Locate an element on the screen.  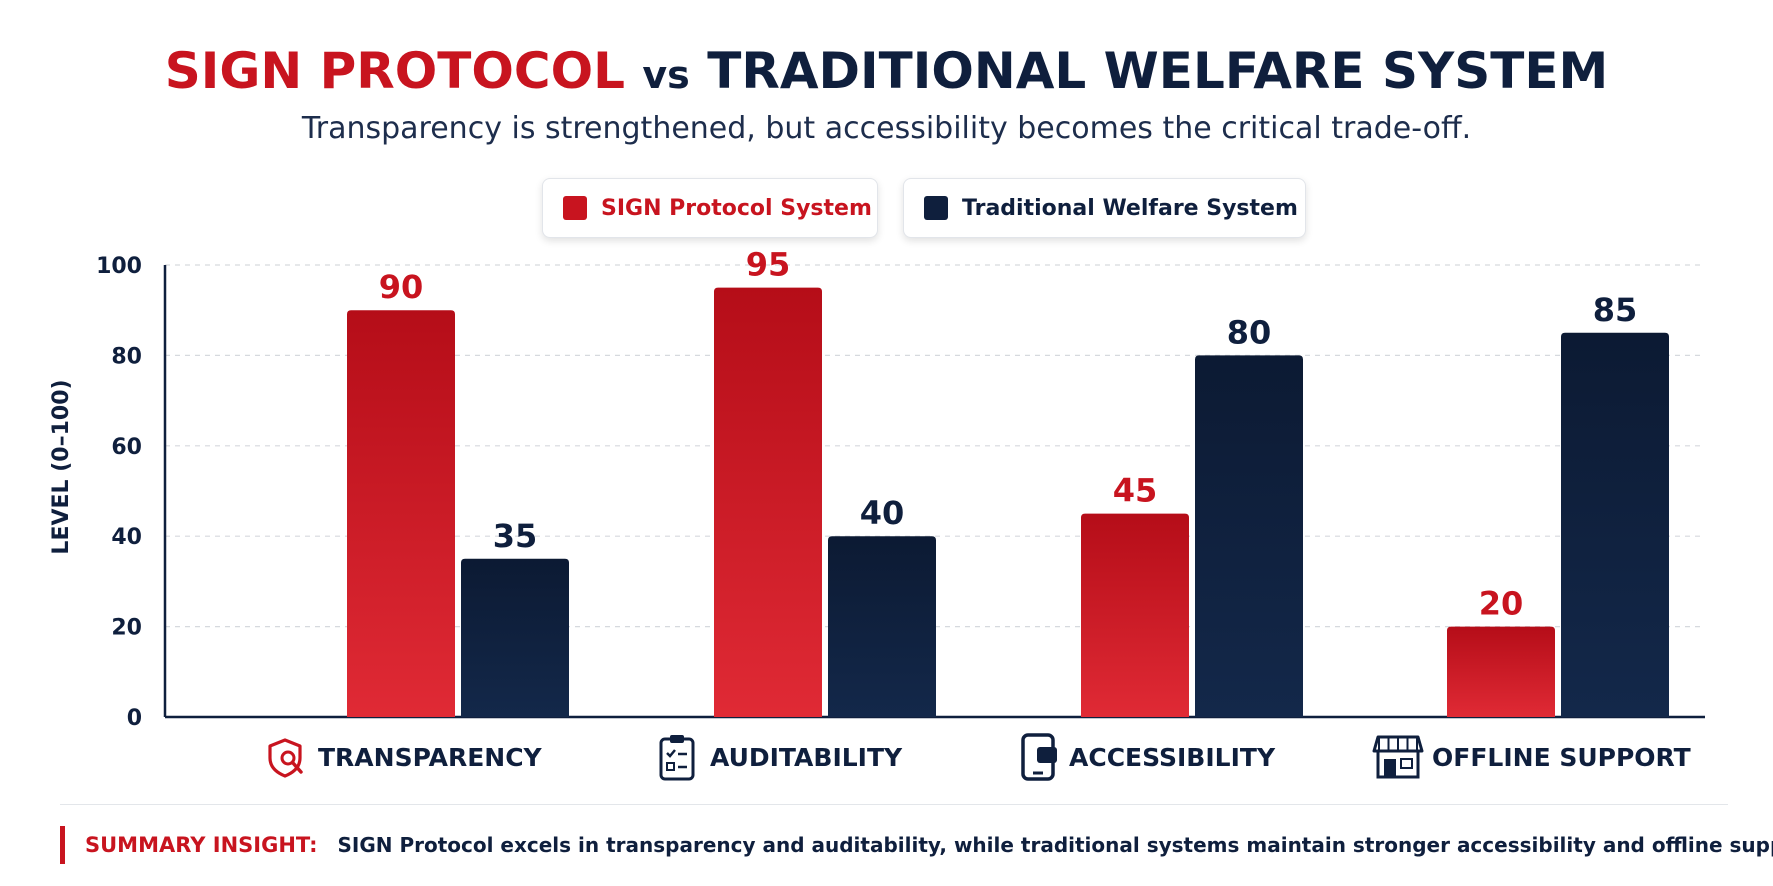
legend-swatch-traditional-welfare is located at coordinates (936, 208).